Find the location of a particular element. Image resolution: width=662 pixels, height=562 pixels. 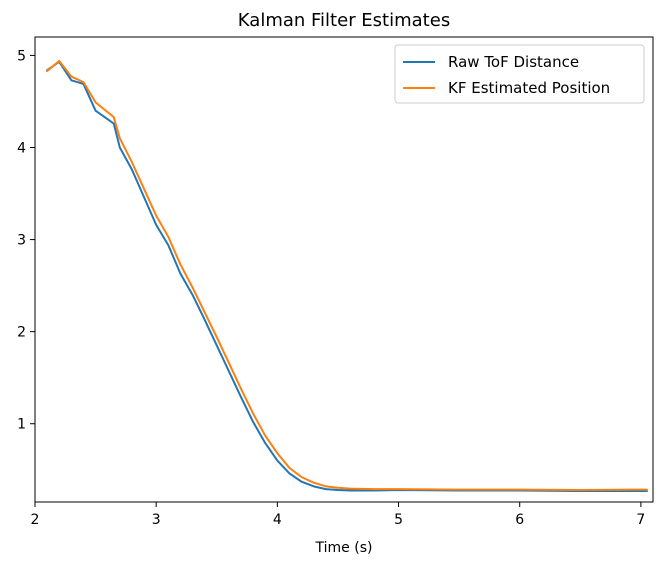

legend-label-1: Raw ToF Distance is located at coordinates (513, 62).